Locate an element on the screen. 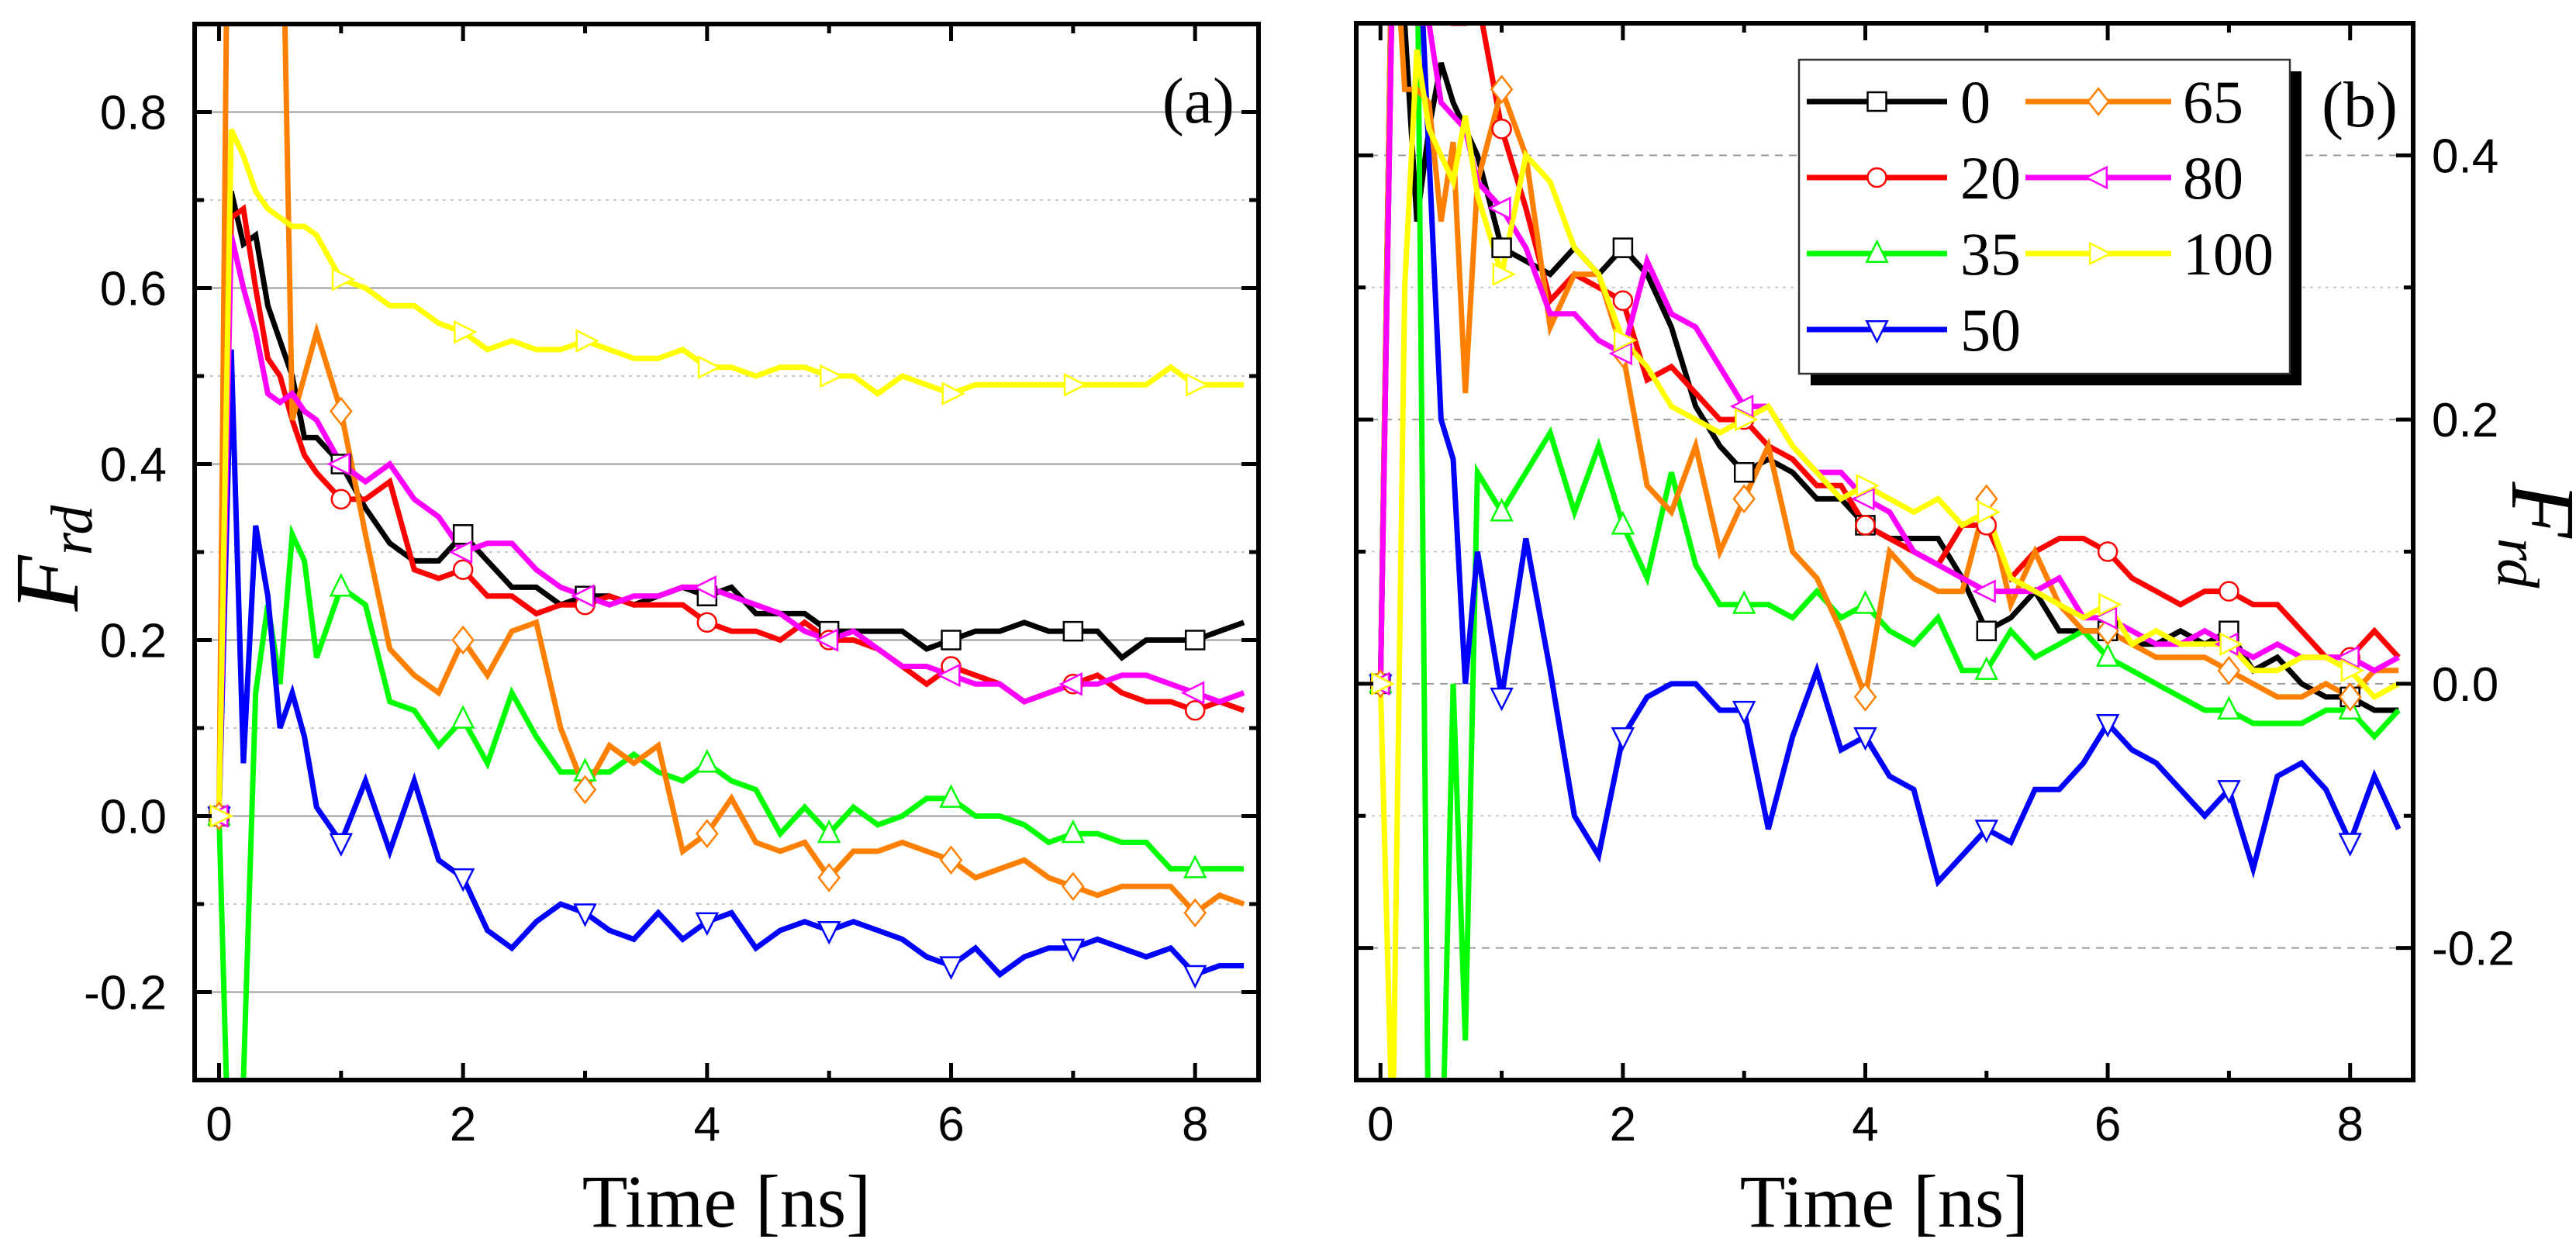 The image size is (2576, 1239). legend-item-65: 65 is located at coordinates (2134, 102).